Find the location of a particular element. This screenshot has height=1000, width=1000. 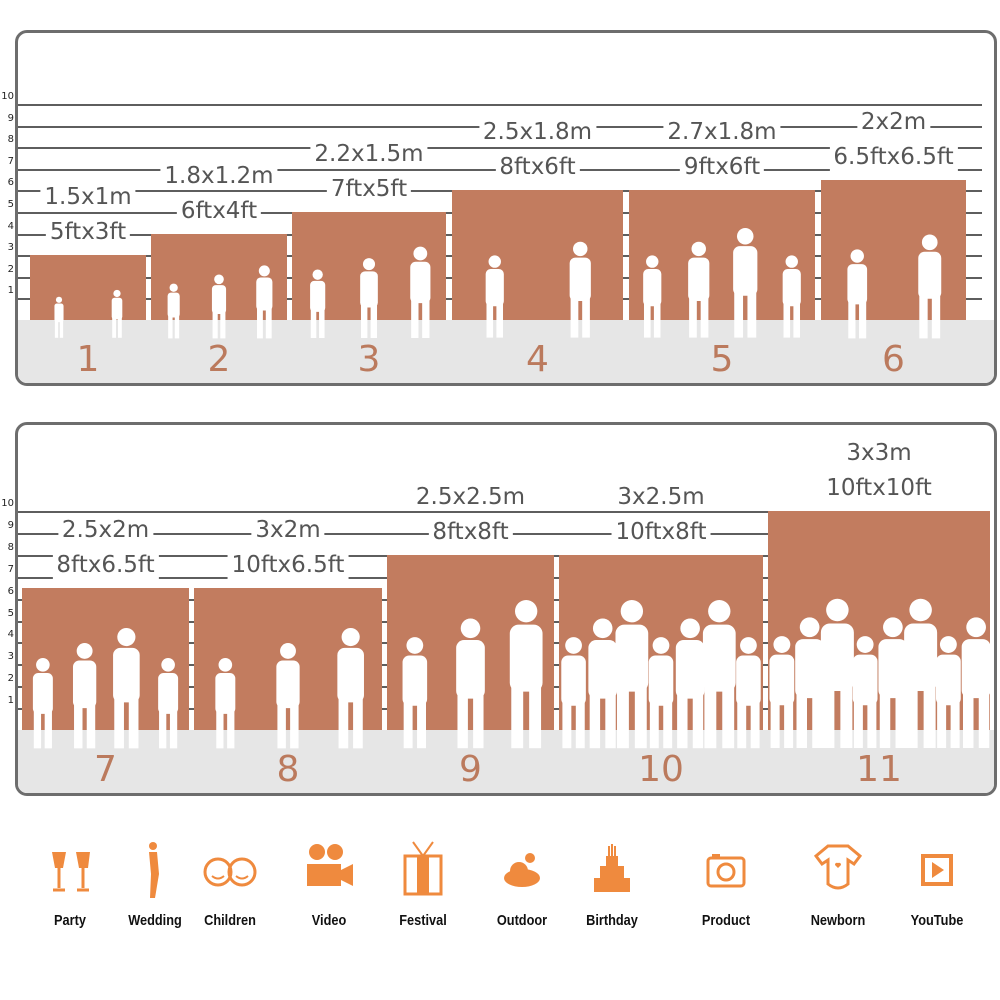

size-imperial-label: 8ftx6ft is located at coordinates (537, 167).